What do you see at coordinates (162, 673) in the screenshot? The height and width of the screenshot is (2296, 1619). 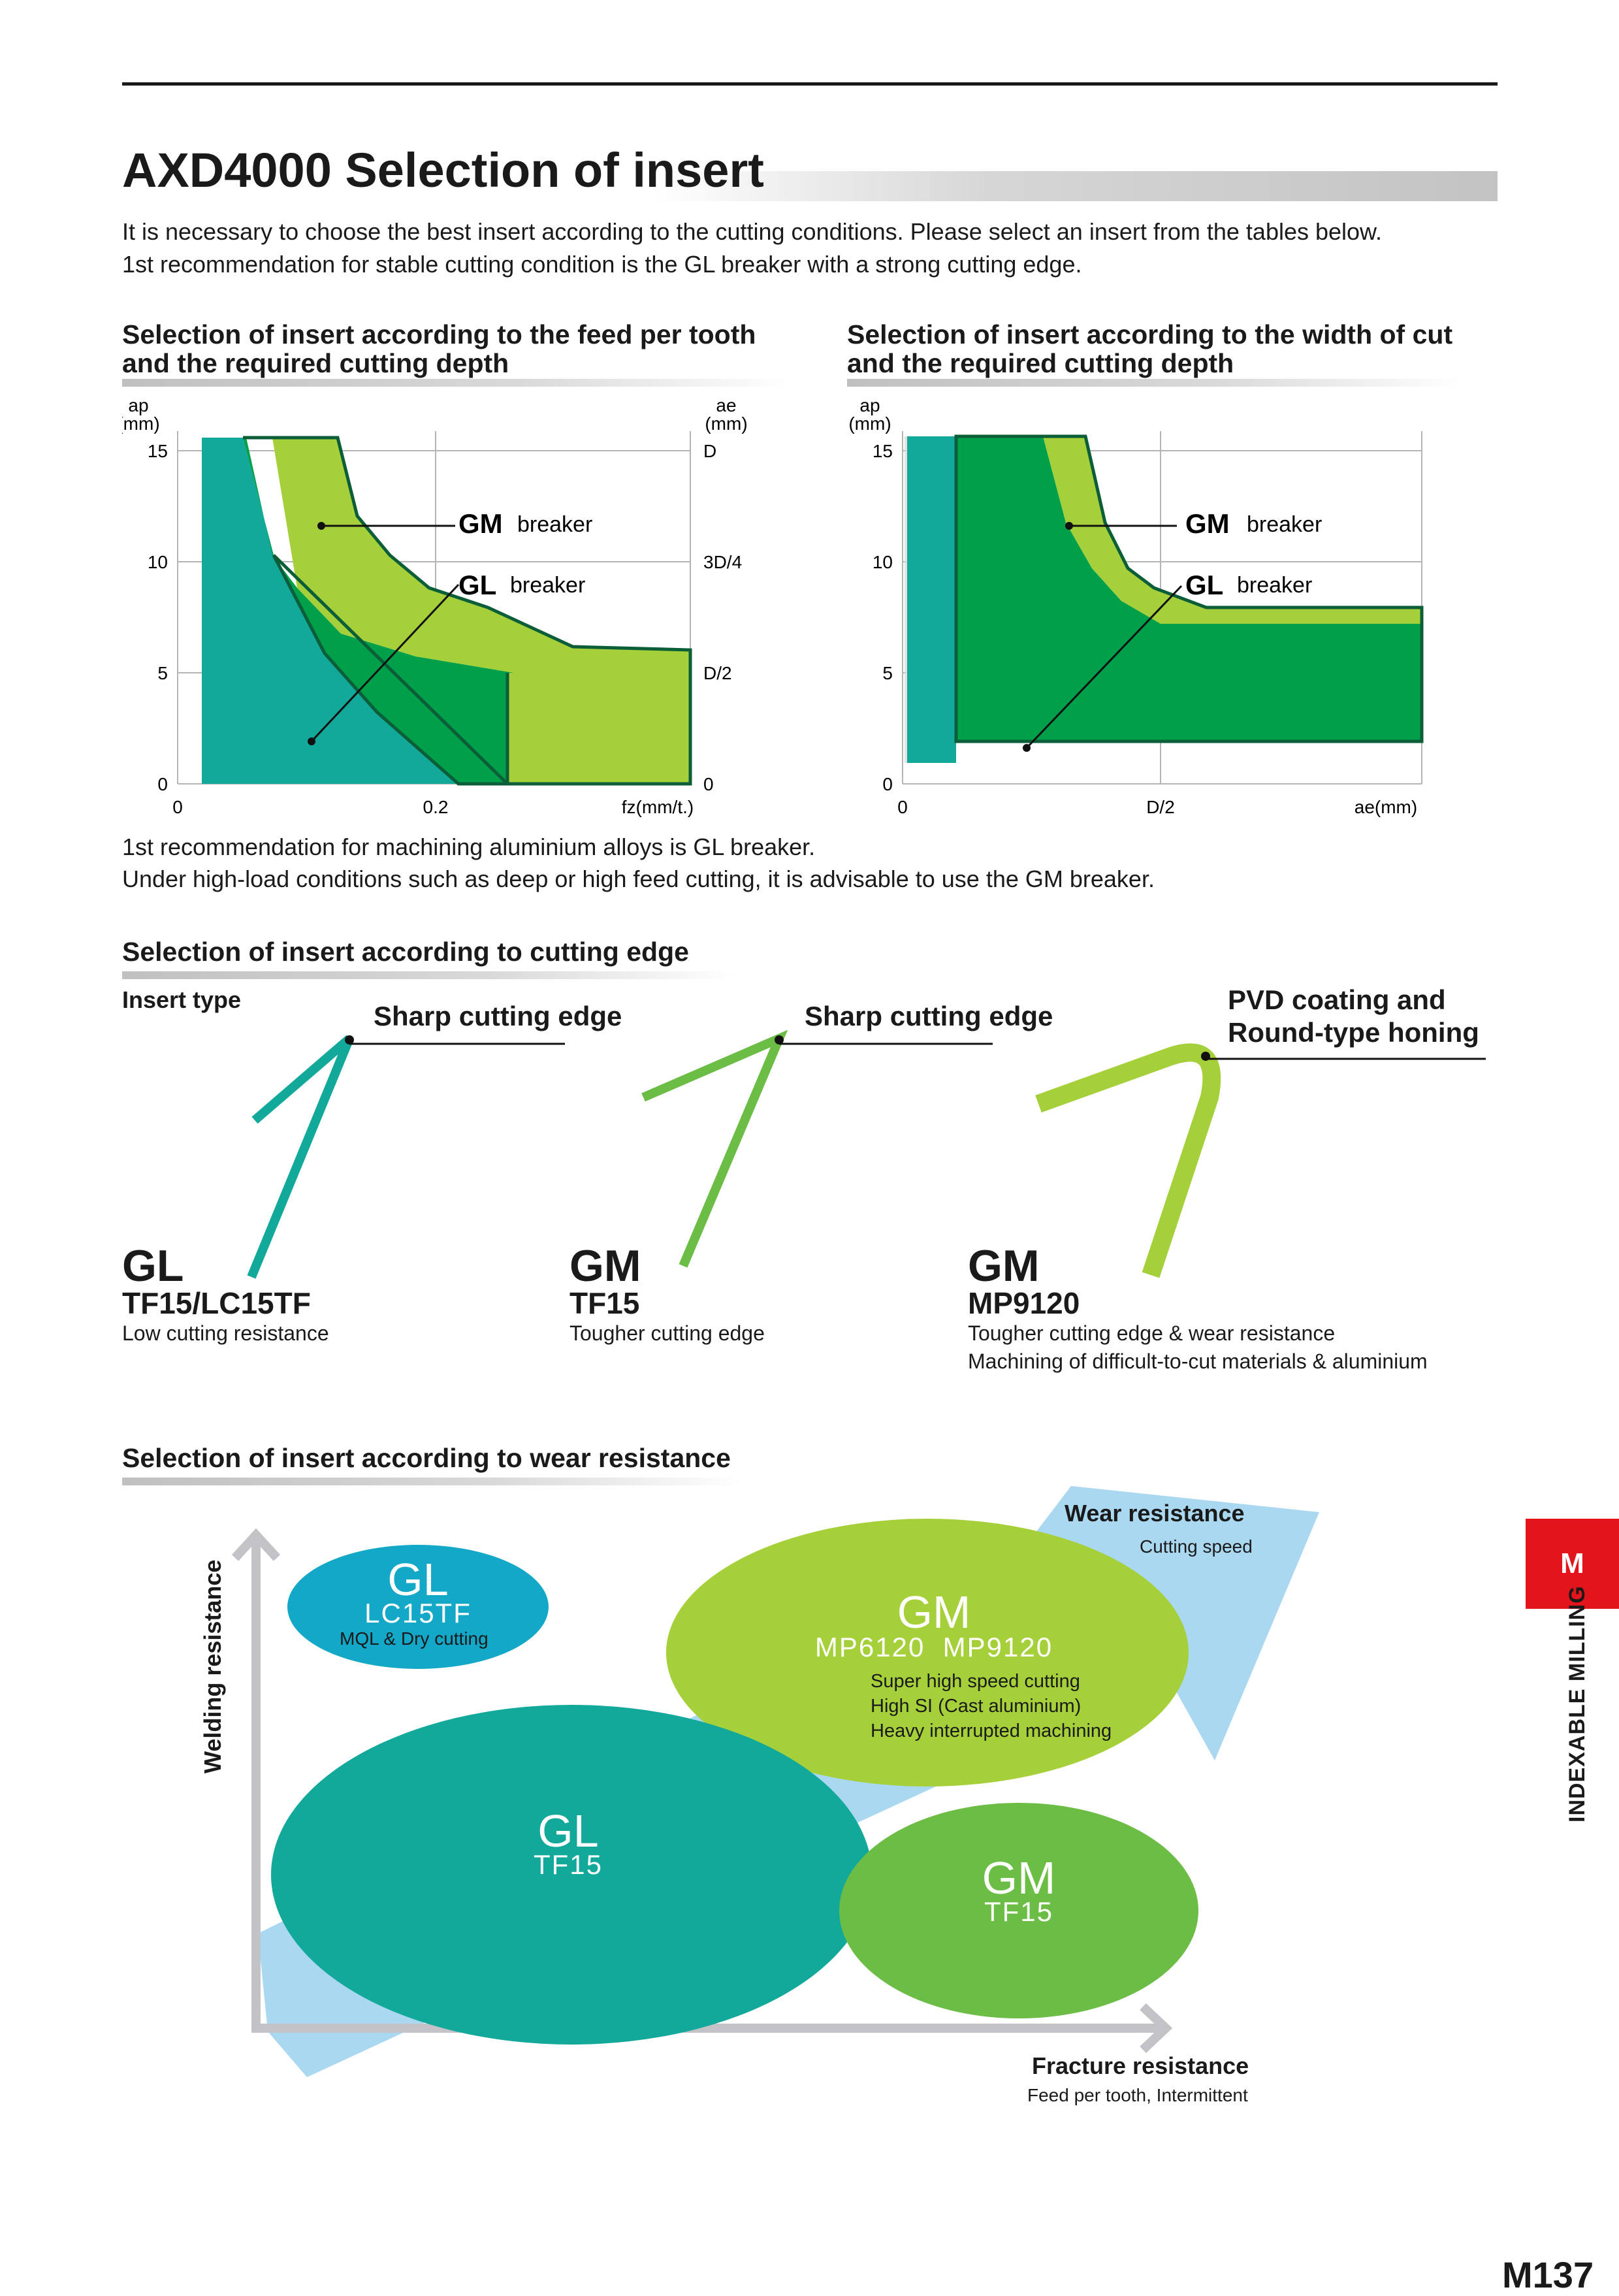 I see `feed-y-tick: 5` at bounding box center [162, 673].